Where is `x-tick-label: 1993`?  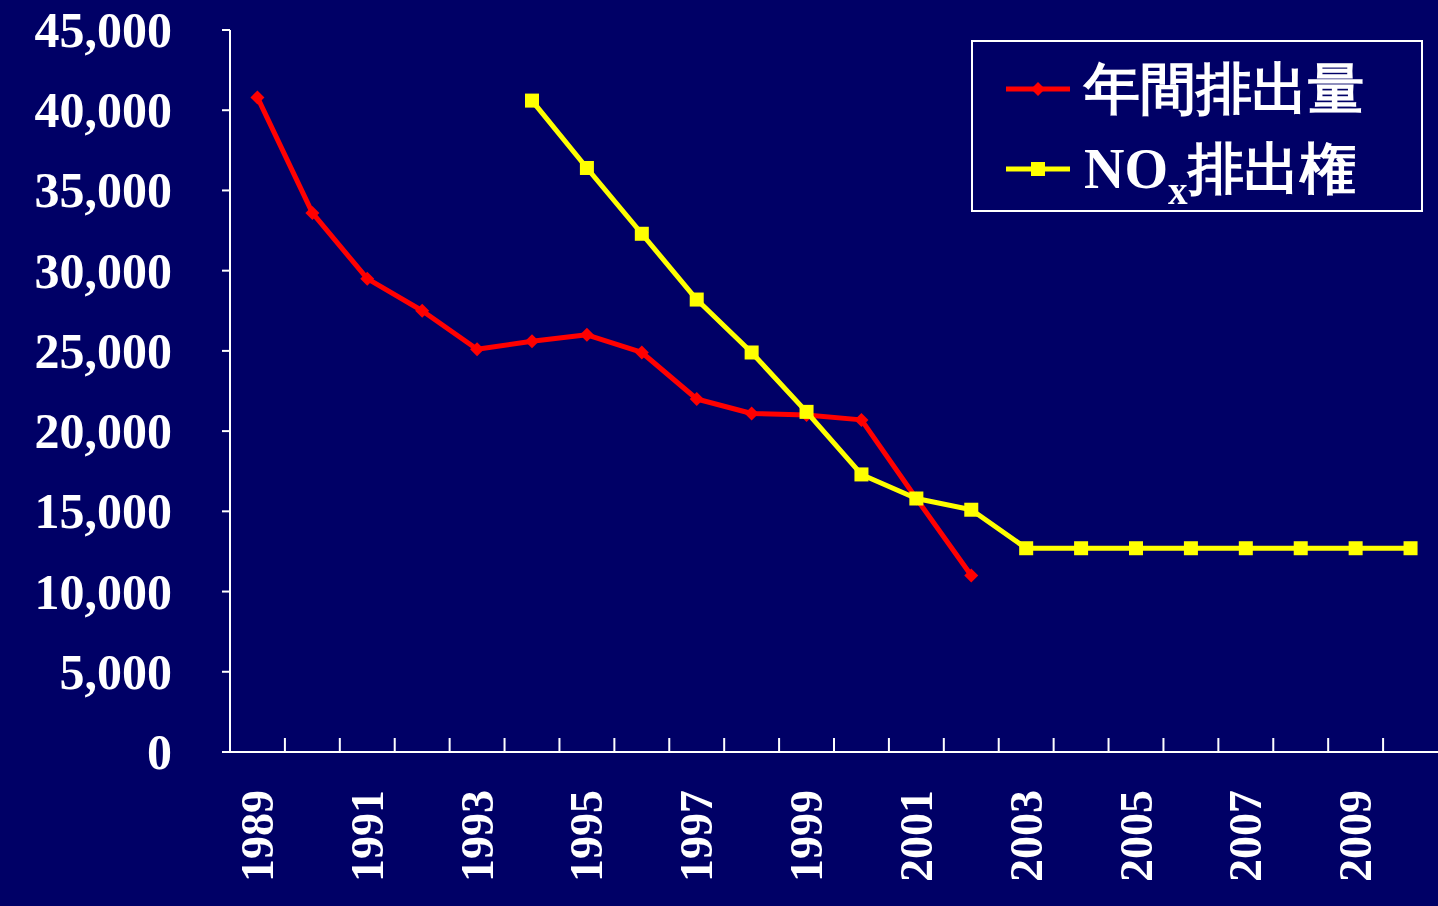 x-tick-label: 1993 is located at coordinates (477, 836).